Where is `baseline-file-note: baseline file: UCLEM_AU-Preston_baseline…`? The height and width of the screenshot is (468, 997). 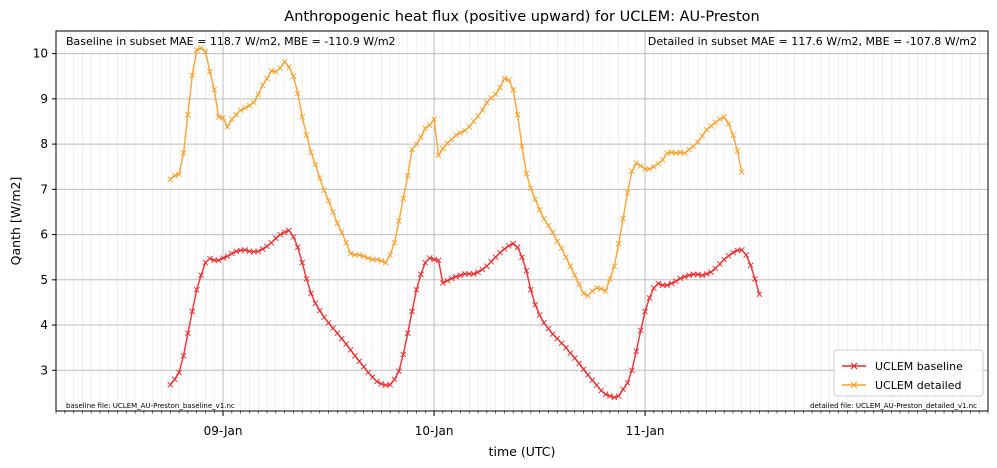 baseline-file-note: baseline file: UCLEM_AU-Preston_baseline… is located at coordinates (150, 406).